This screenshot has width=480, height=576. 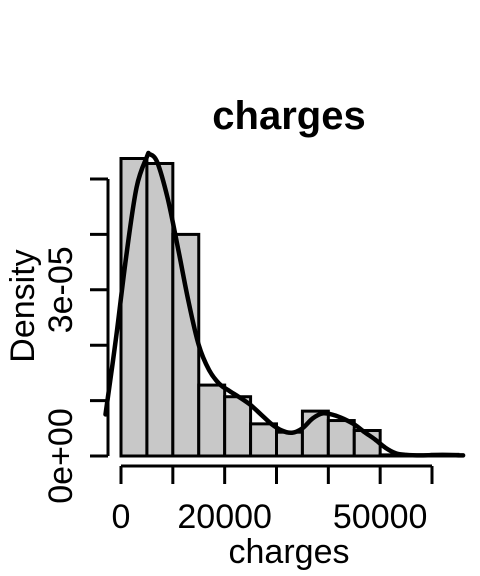 What do you see at coordinates (23, 305) in the screenshot?
I see `y-axis-label: Density` at bounding box center [23, 305].